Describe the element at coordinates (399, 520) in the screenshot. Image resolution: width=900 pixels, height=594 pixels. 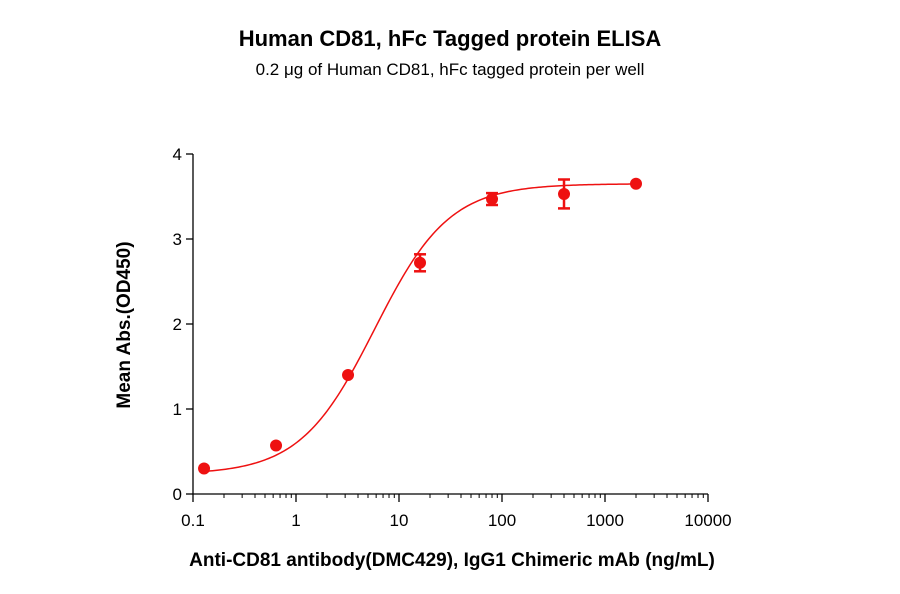
I see `x-tick-label: 10` at that location.